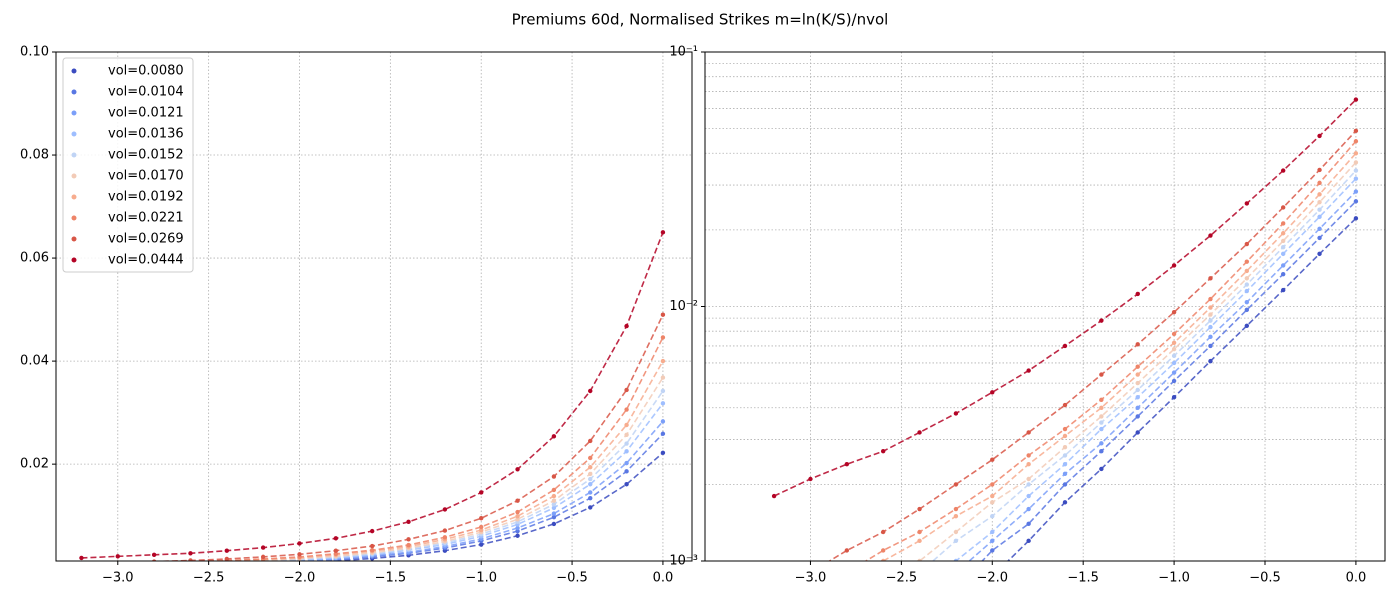 The height and width of the screenshot is (600, 1400). What do you see at coordinates (34, 361) in the screenshot?
I see `y-tick-label: 0.04` at bounding box center [34, 361].